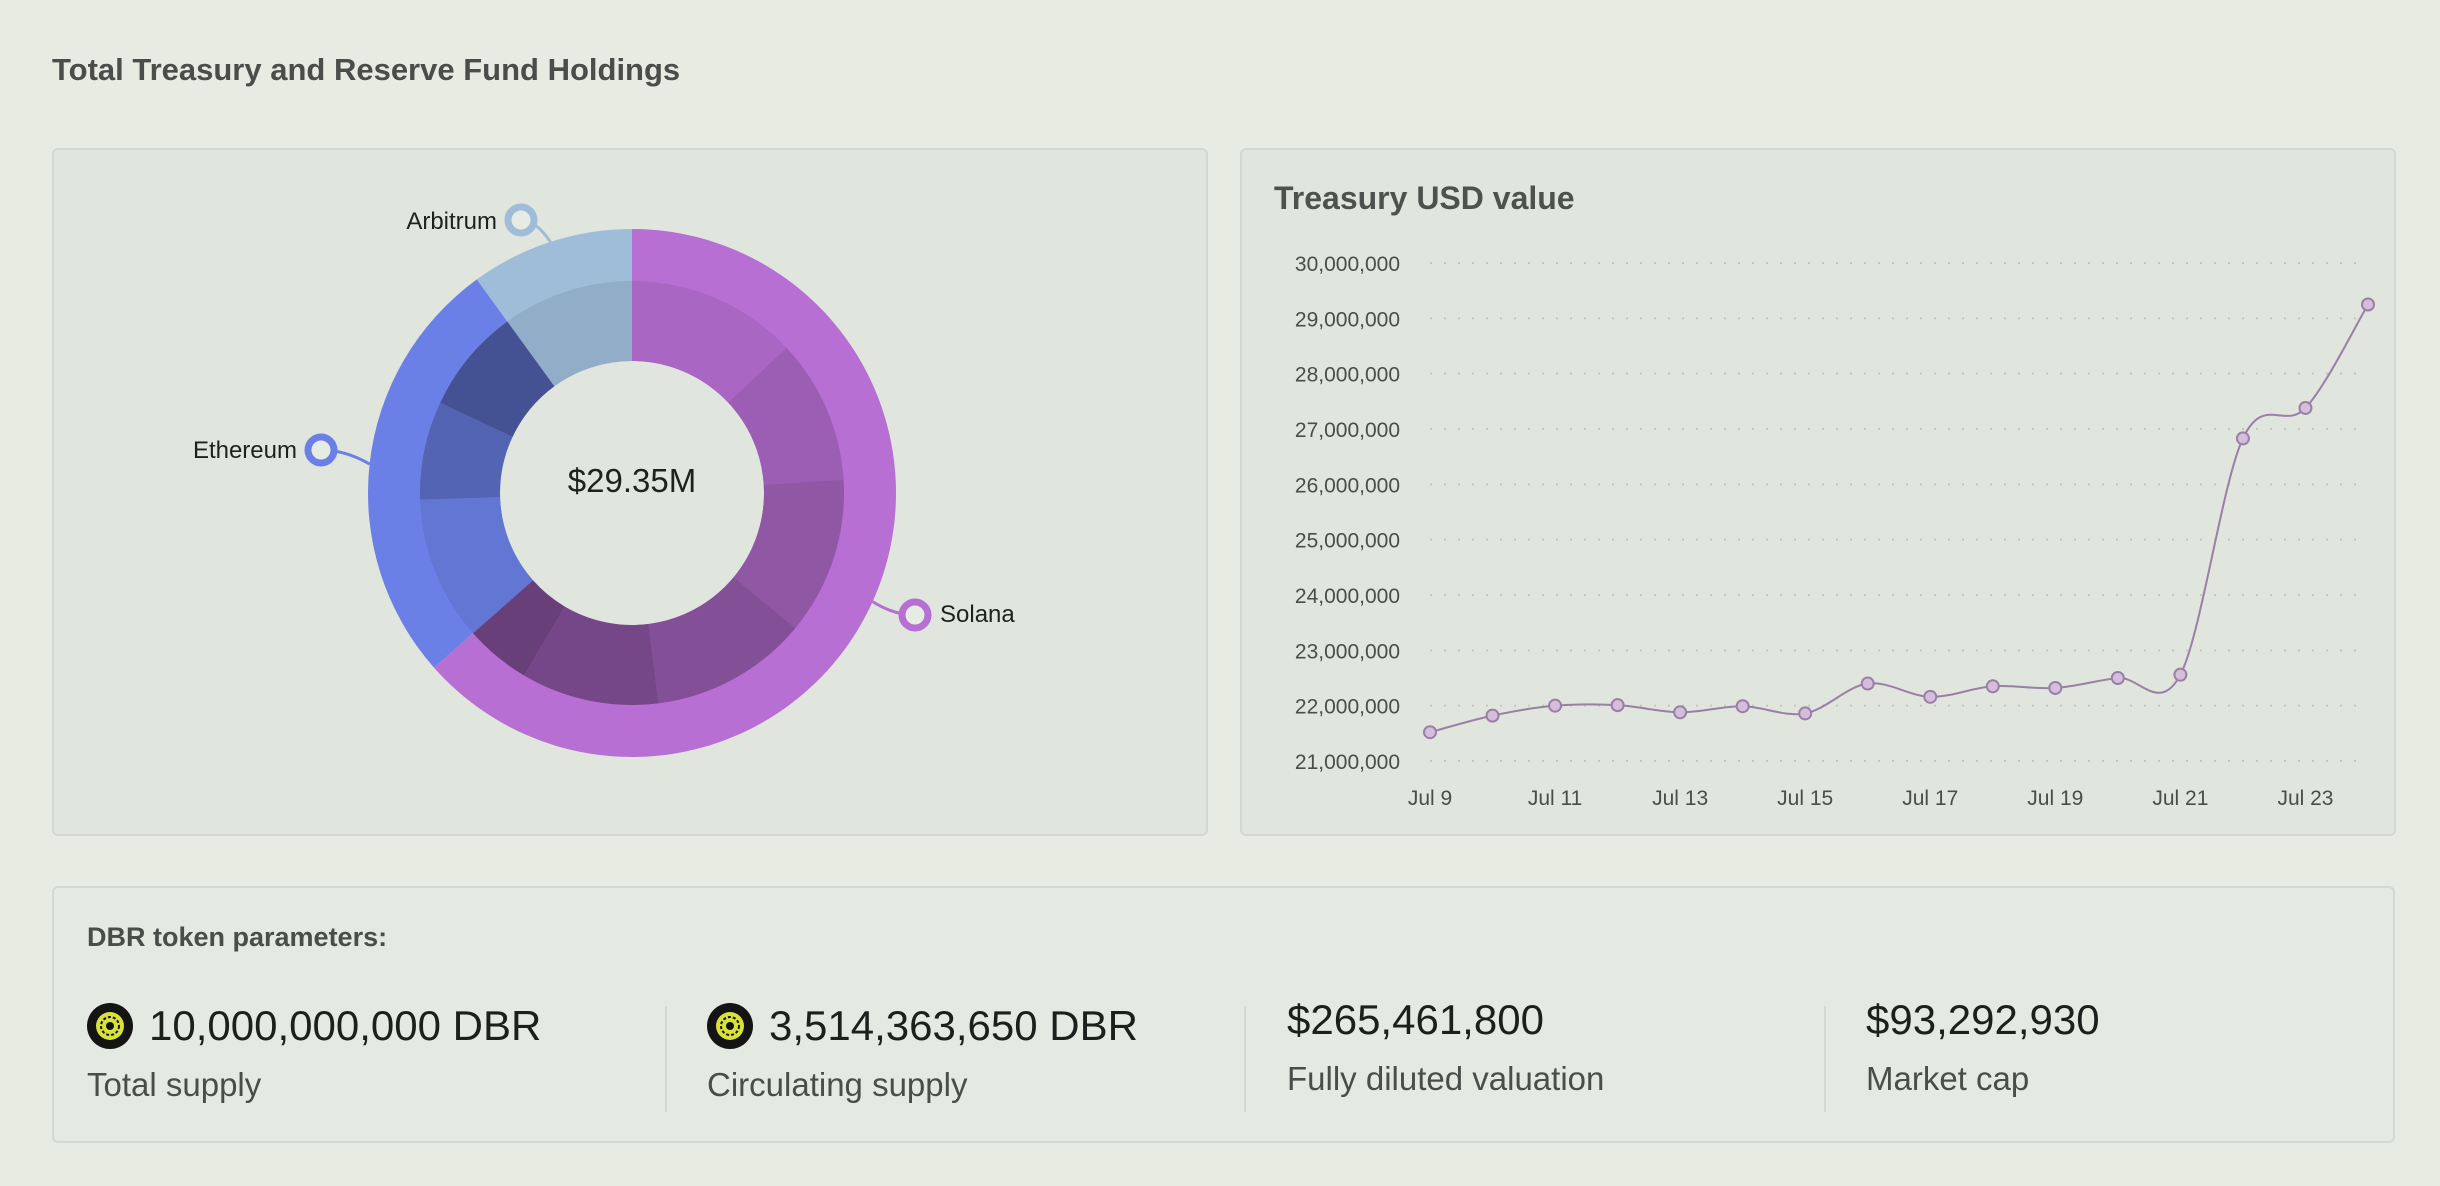 Image resolution: width=2440 pixels, height=1186 pixels. Describe the element at coordinates (1555, 798) in the screenshot. I see `x-tick-label: Jul 11` at that location.